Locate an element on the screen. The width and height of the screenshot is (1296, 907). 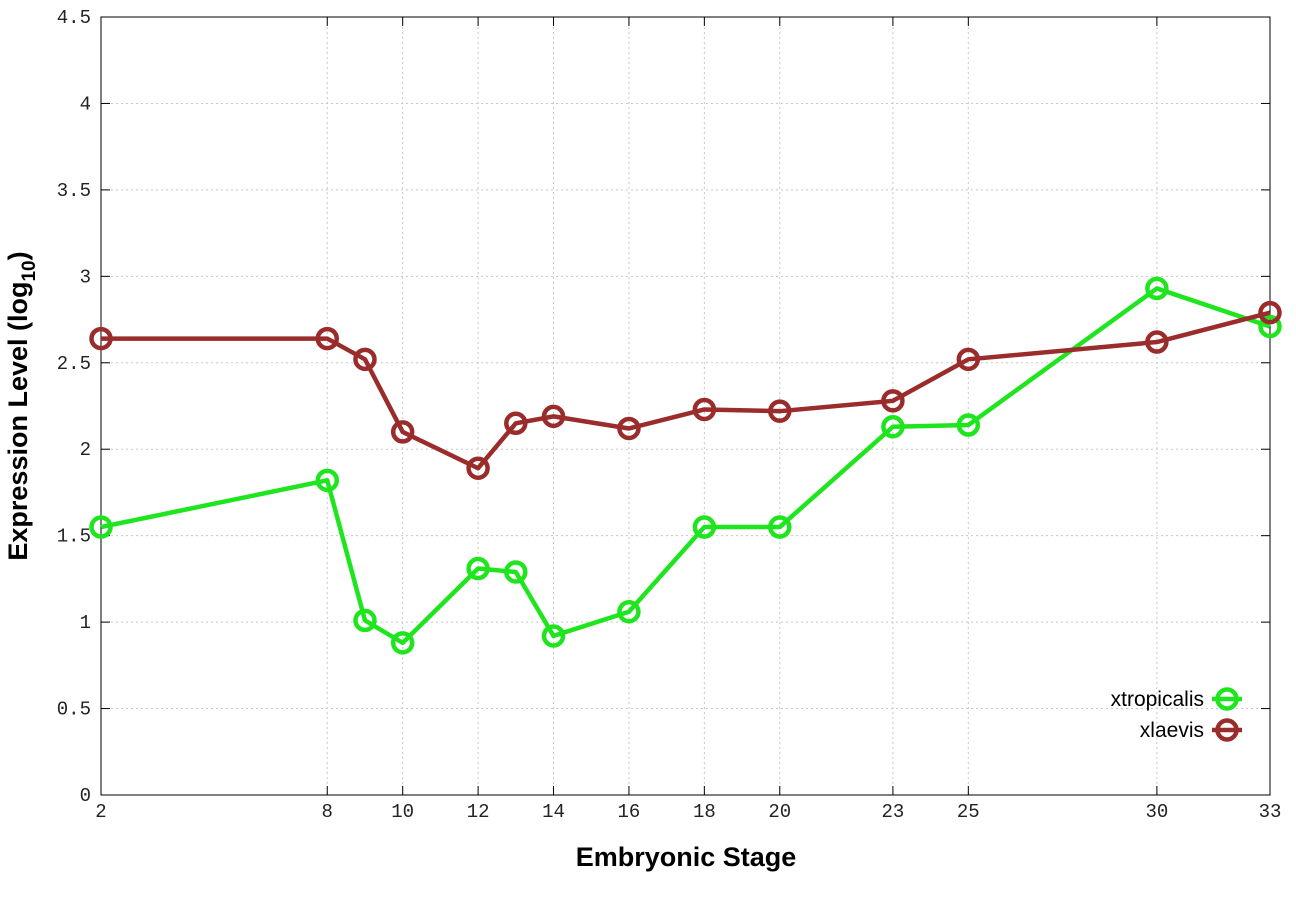
legend-label: xtropicalis is located at coordinates (1157, 699).